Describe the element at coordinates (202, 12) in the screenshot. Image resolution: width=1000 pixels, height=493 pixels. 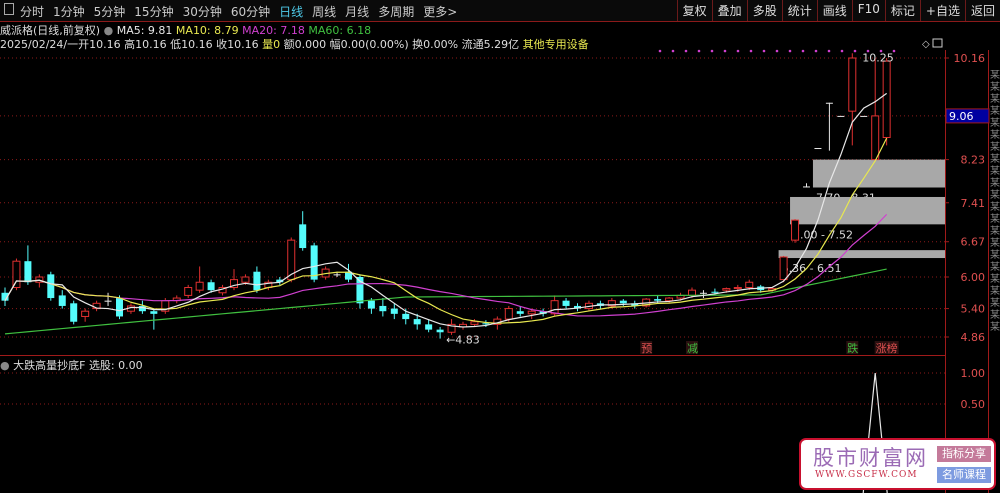
I see `tab-4: 30分钟` at that location.